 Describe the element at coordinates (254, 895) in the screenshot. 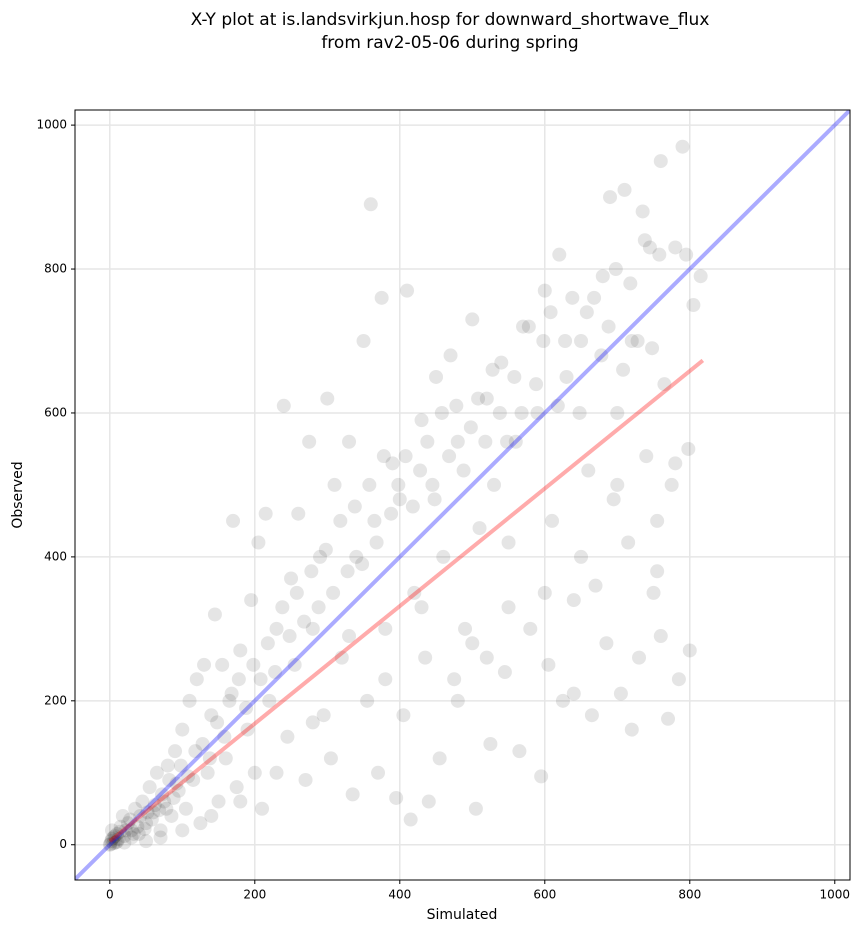

I see `x-tick-label: 200` at that location.